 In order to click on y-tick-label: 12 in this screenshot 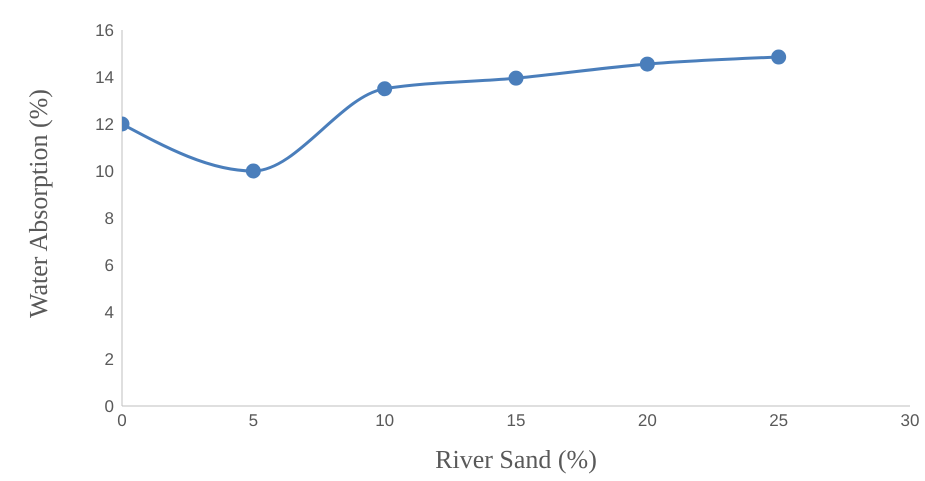, I will do `click(104, 124)`.